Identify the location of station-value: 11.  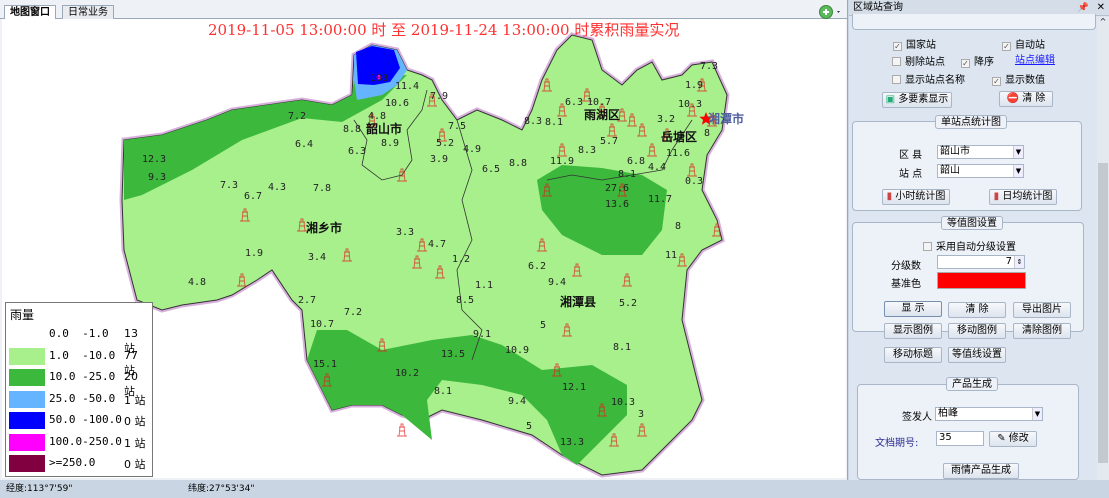
(671, 255).